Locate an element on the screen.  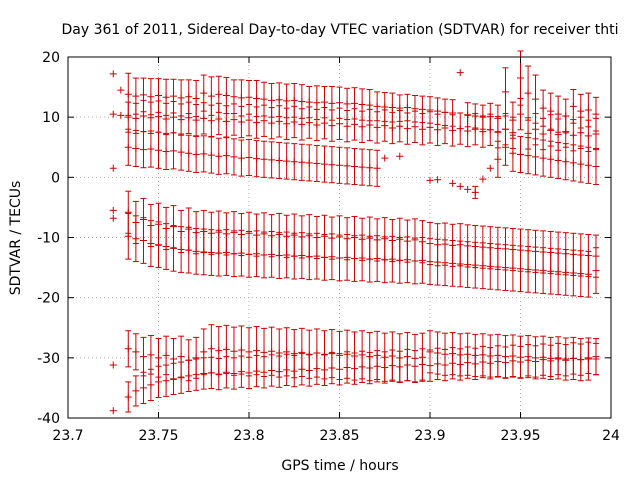
series-G is located at coordinates (354, 378).